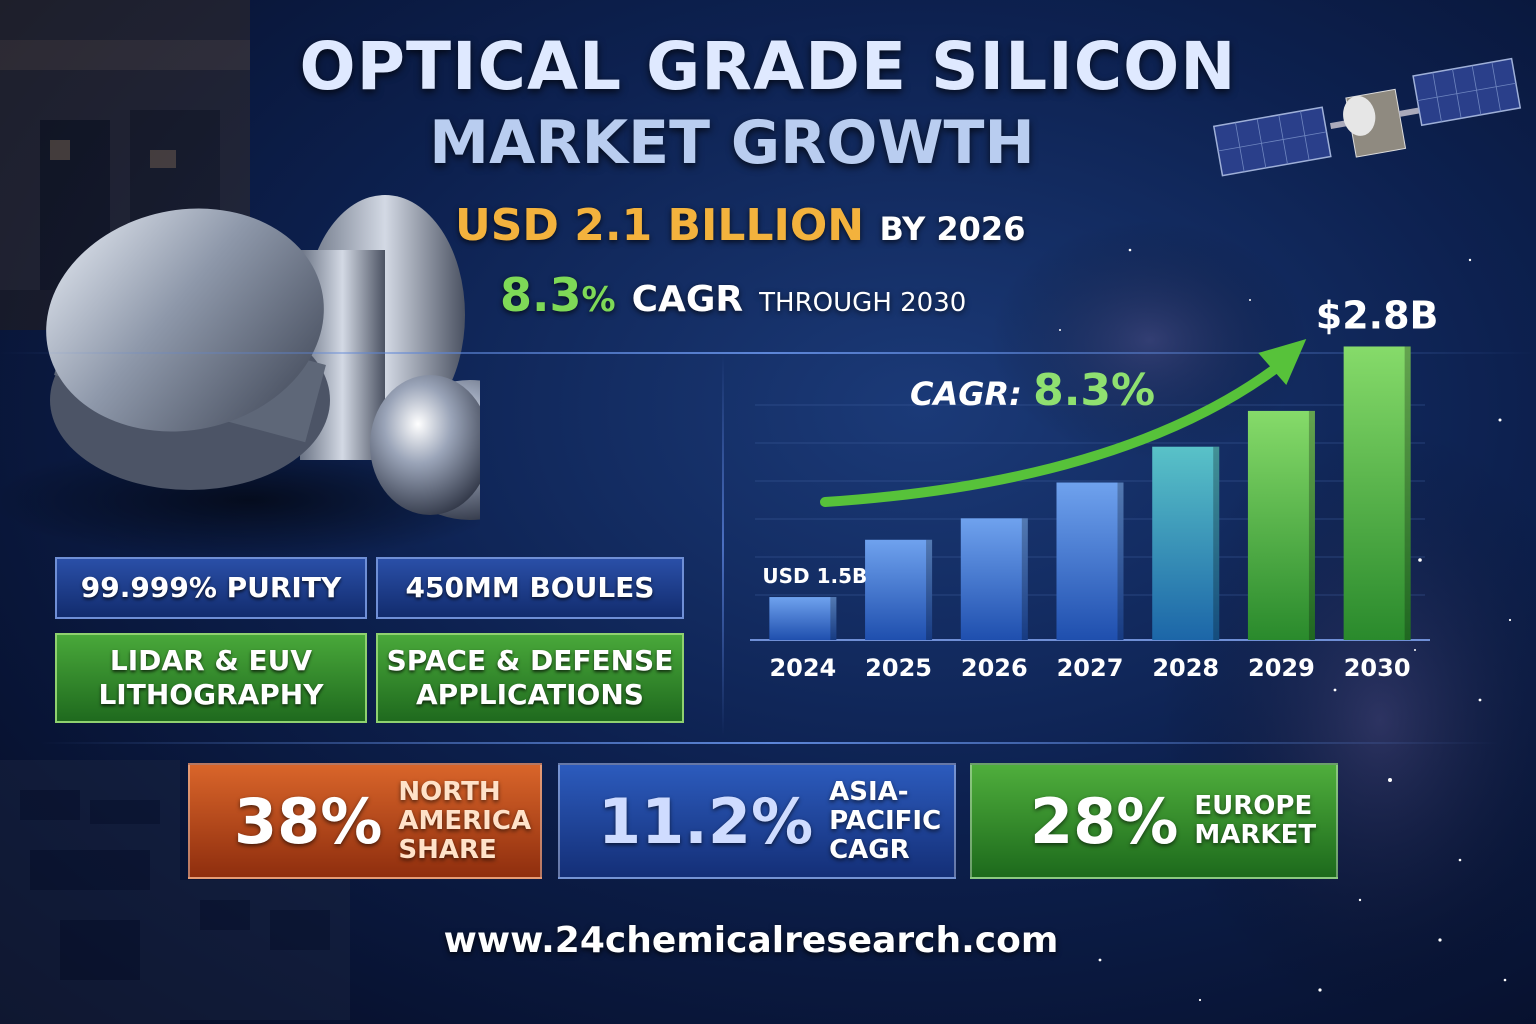 The image size is (1536, 1024). Describe the element at coordinates (732, 143) in the screenshot. I see `title-line2: MARKET GROWTH` at that location.